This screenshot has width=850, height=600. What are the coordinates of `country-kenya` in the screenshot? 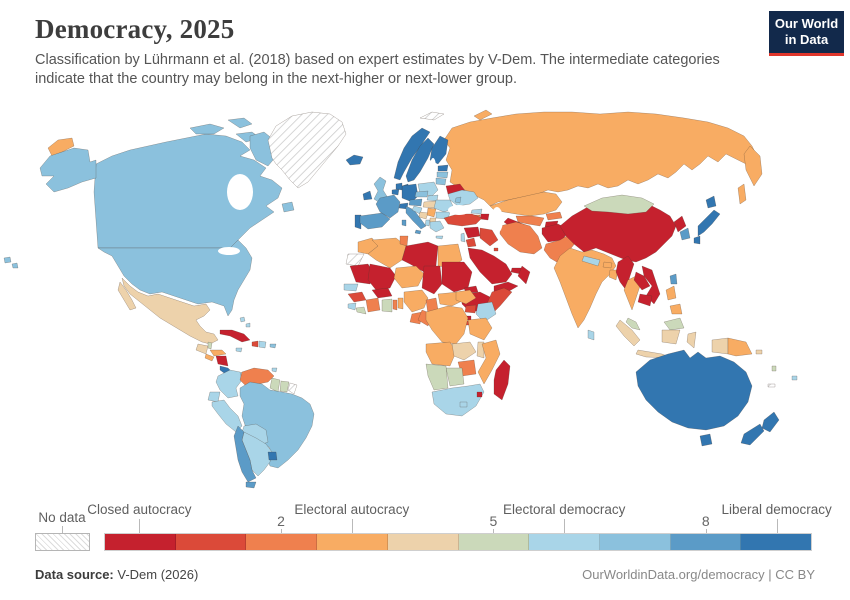 It's located at (486, 312).